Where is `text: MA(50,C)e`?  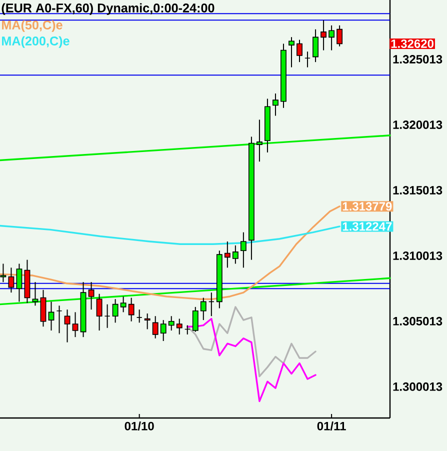
text: MA(50,C)e is located at coordinates (32, 26).